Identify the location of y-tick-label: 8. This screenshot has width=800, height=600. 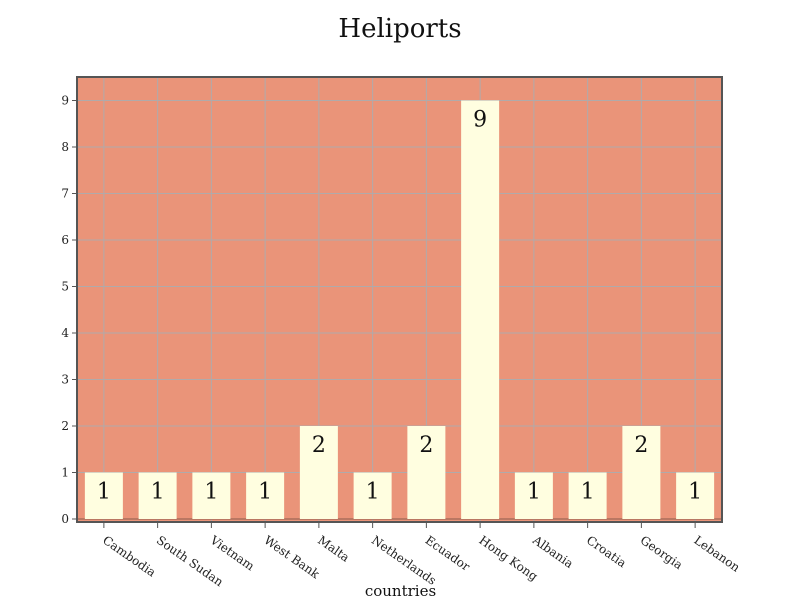
(65, 147).